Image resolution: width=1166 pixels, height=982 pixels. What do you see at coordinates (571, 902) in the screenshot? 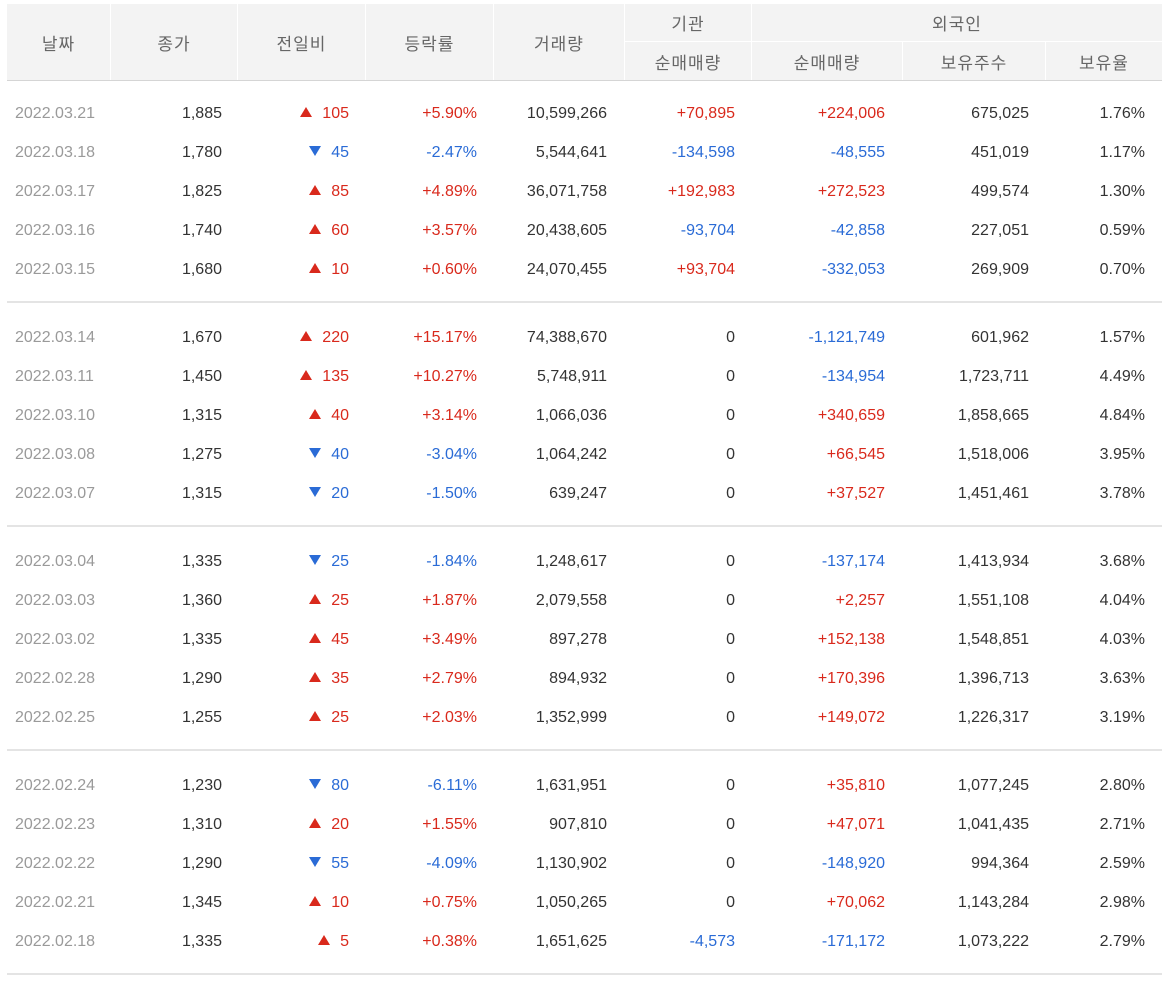
I see `volume-cell: 1,050,265` at bounding box center [571, 902].